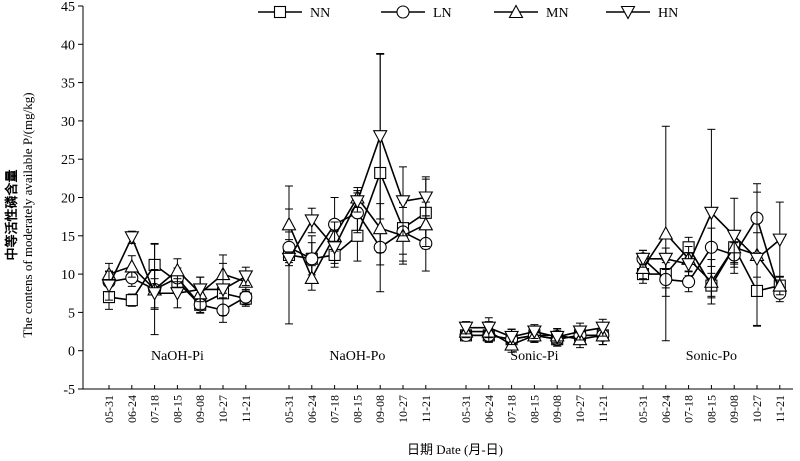 The width and height of the screenshot is (800, 461). Describe the element at coordinates (68, 84) in the screenshot. I see `y-tick-label: 35` at that location.